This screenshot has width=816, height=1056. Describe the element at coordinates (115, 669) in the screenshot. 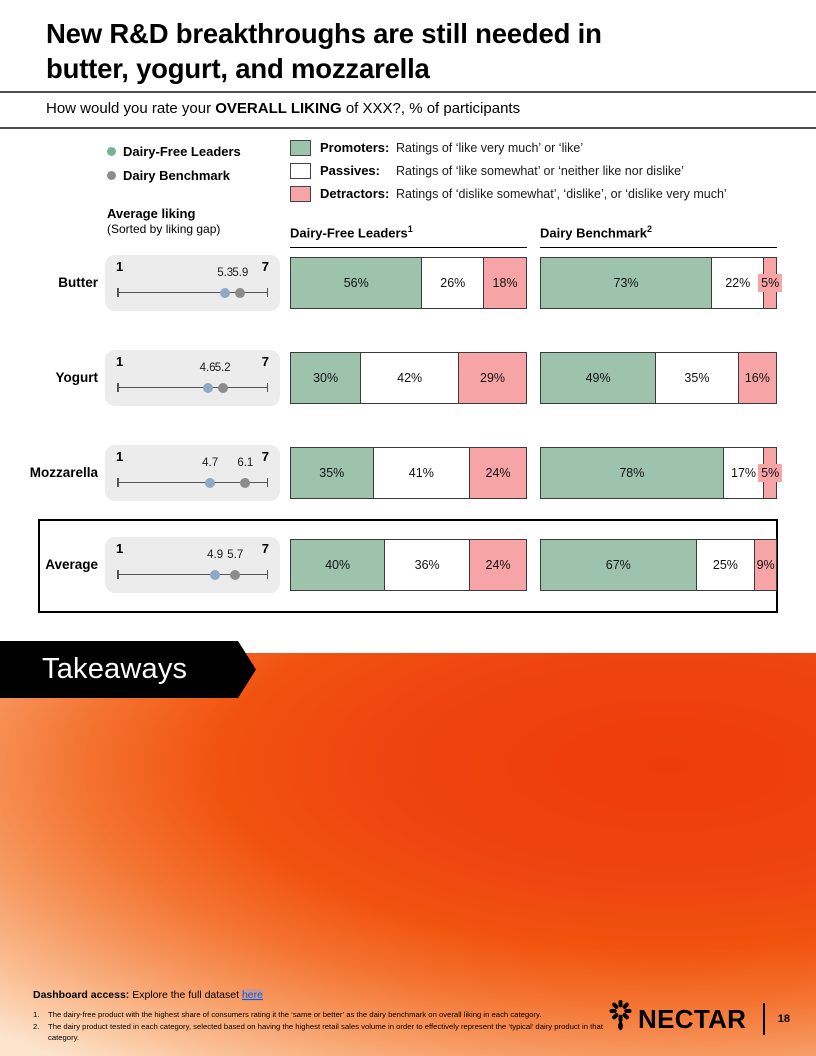

I see `takeaways-banner-label: Takeaways` at that location.